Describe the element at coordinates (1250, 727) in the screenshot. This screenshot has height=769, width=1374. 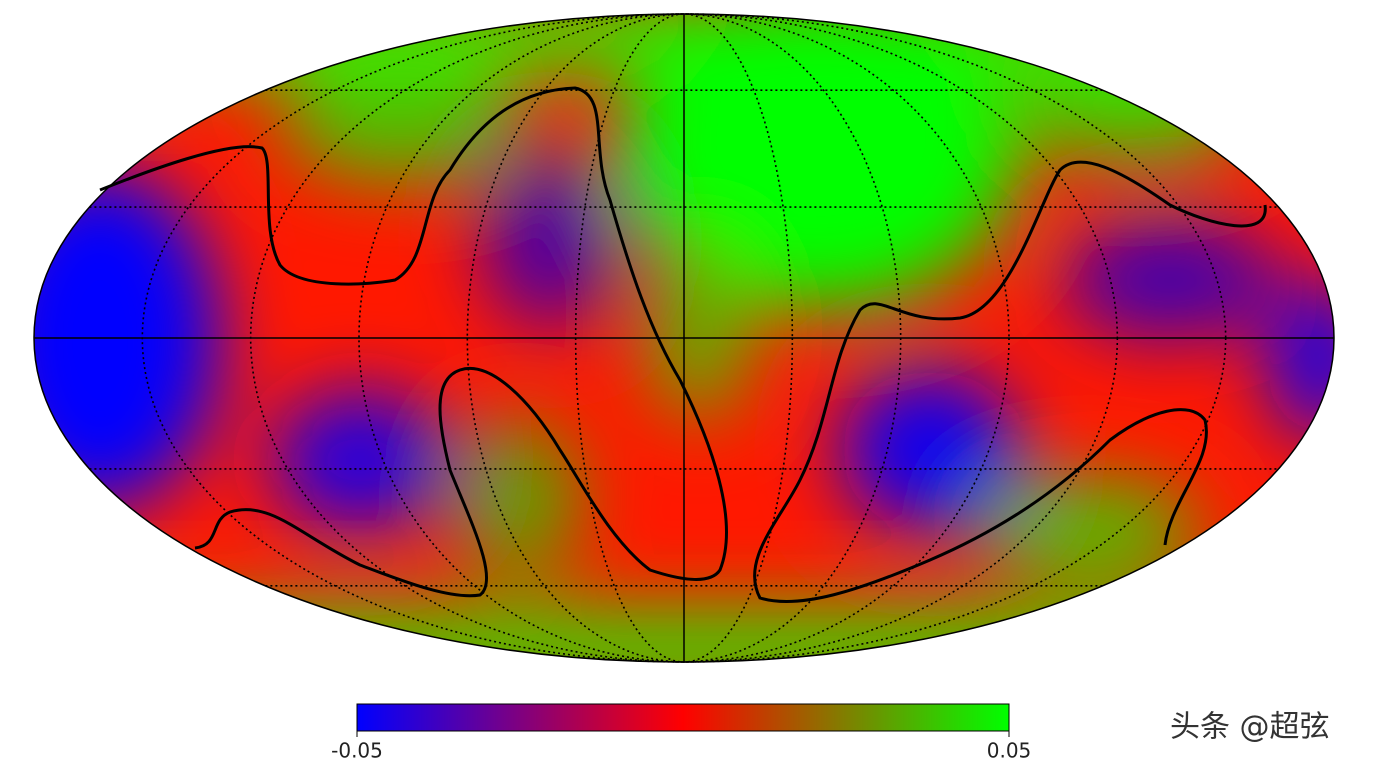
I see `watermark: 头条 @超弦` at that location.